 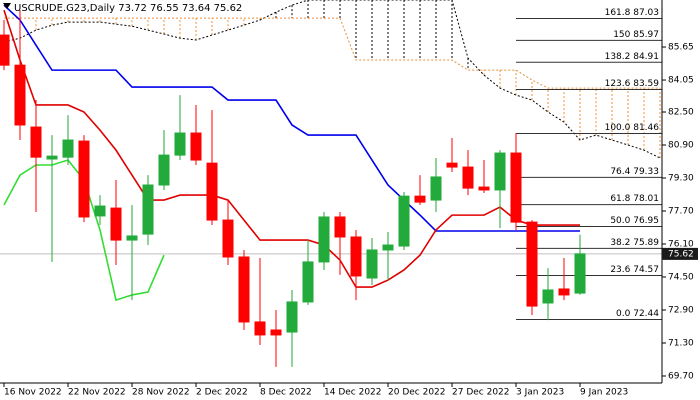 I want to click on symbol-icon, so click(x=7, y=6).